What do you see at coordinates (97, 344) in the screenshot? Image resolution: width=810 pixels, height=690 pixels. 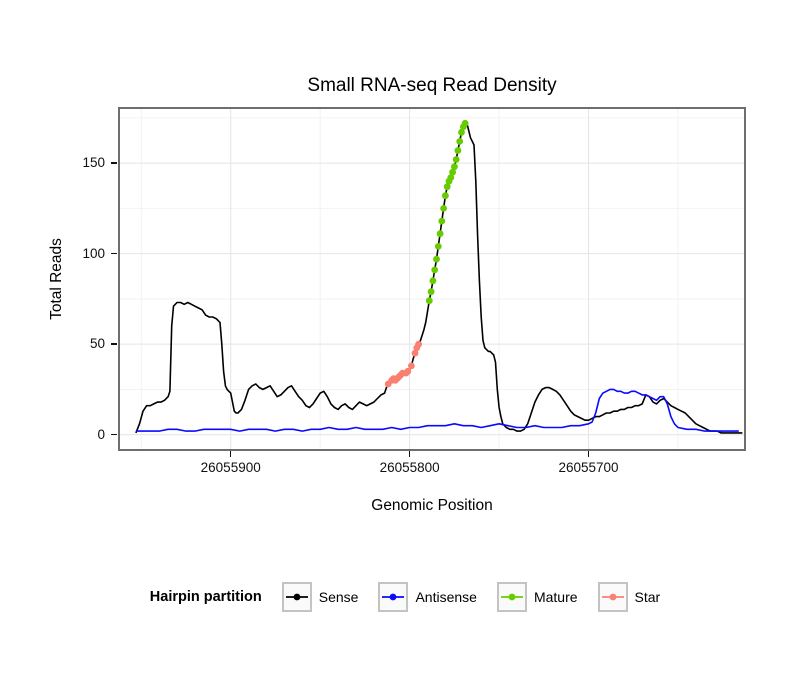 I see `y-tick-label: 50` at bounding box center [97, 344].